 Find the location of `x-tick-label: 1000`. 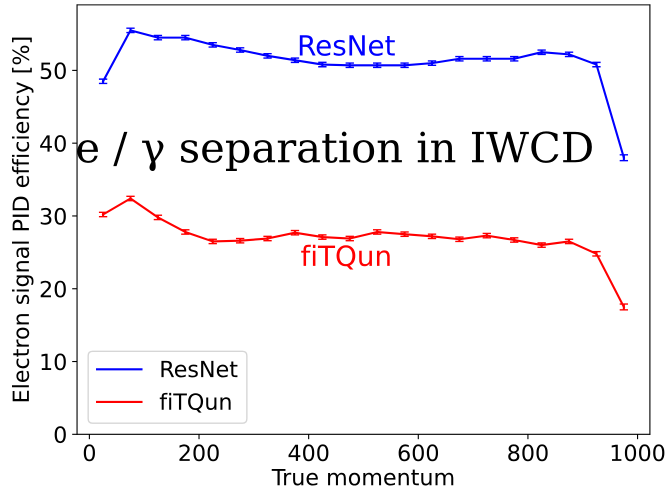

x-tick-label: 1000 is located at coordinates (638, 453).